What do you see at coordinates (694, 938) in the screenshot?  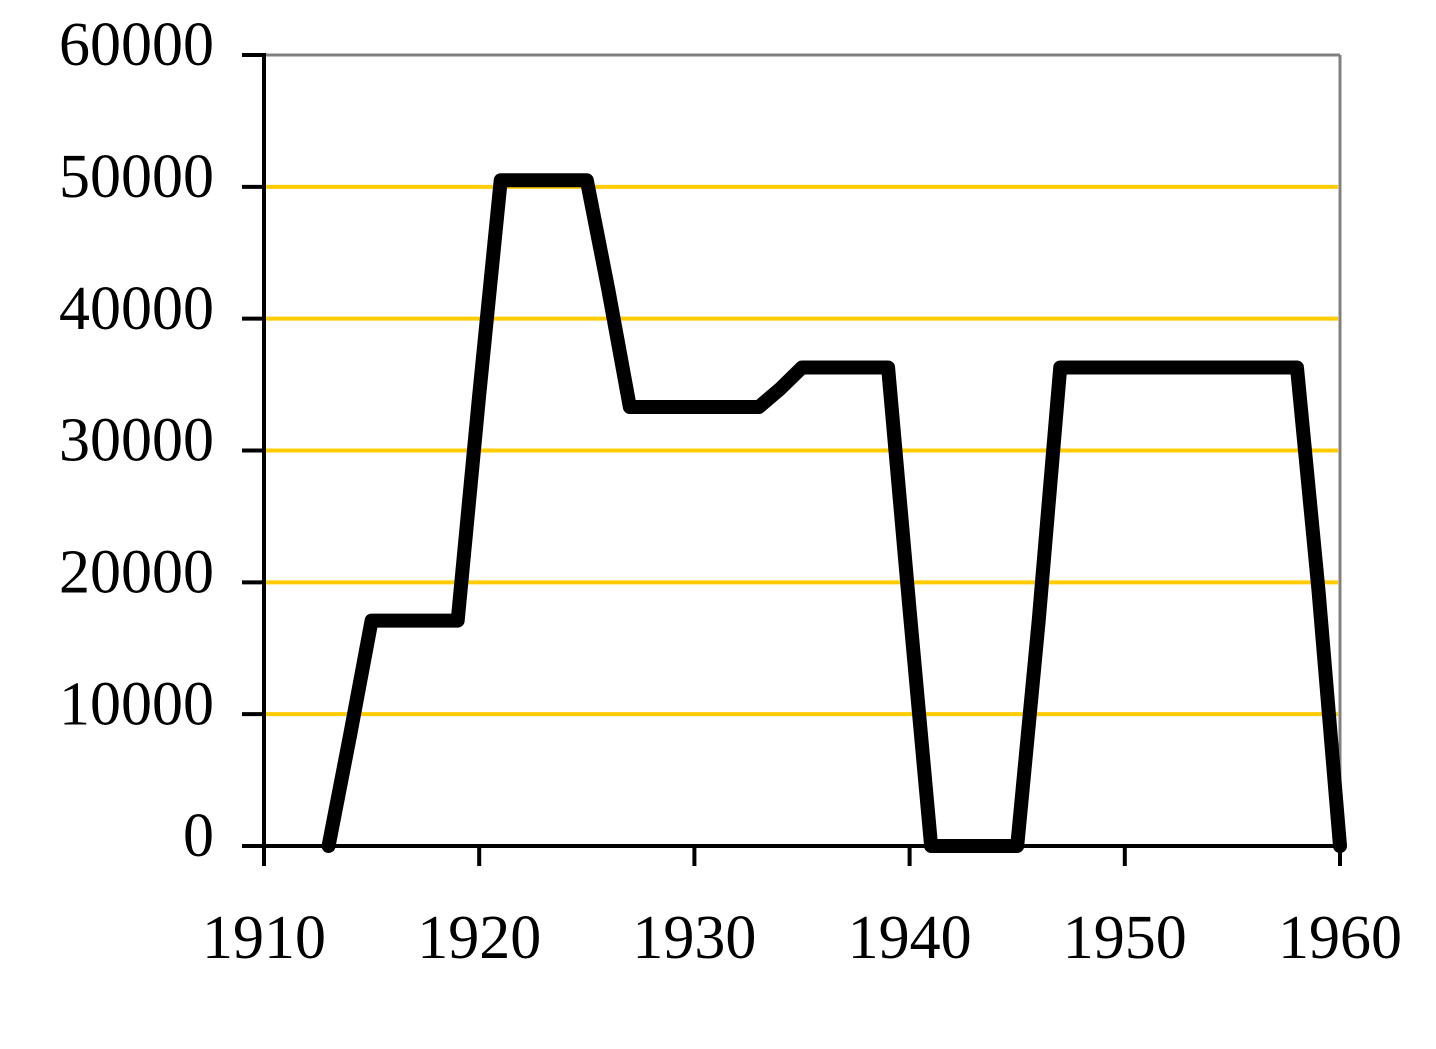 I see `x-tick-label: 1930` at bounding box center [694, 938].